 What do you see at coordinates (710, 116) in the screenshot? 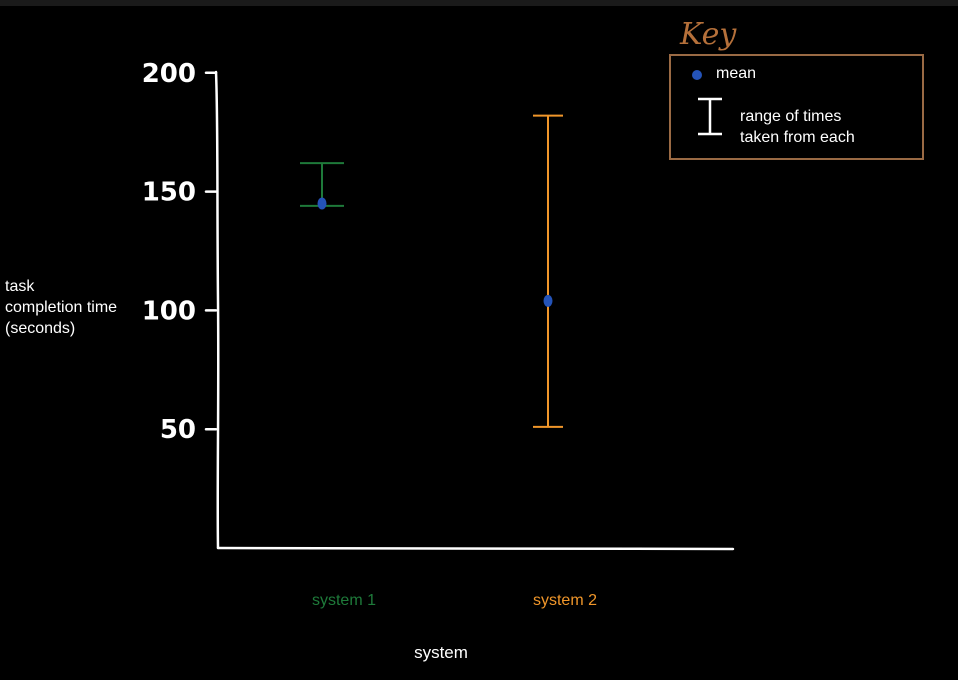
I see `legend-range-marker` at bounding box center [710, 116].